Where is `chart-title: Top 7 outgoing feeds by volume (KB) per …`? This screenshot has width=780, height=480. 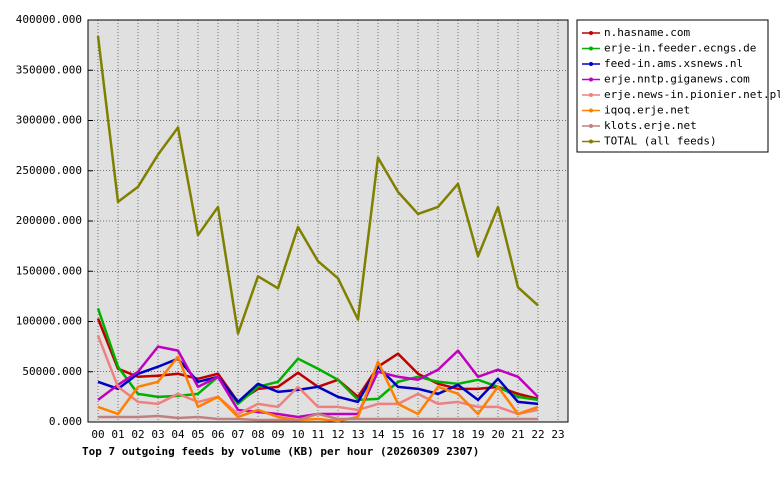
chart-title: Top 7 outgoing feeds by volume (KB) per … is located at coordinates (280, 451).